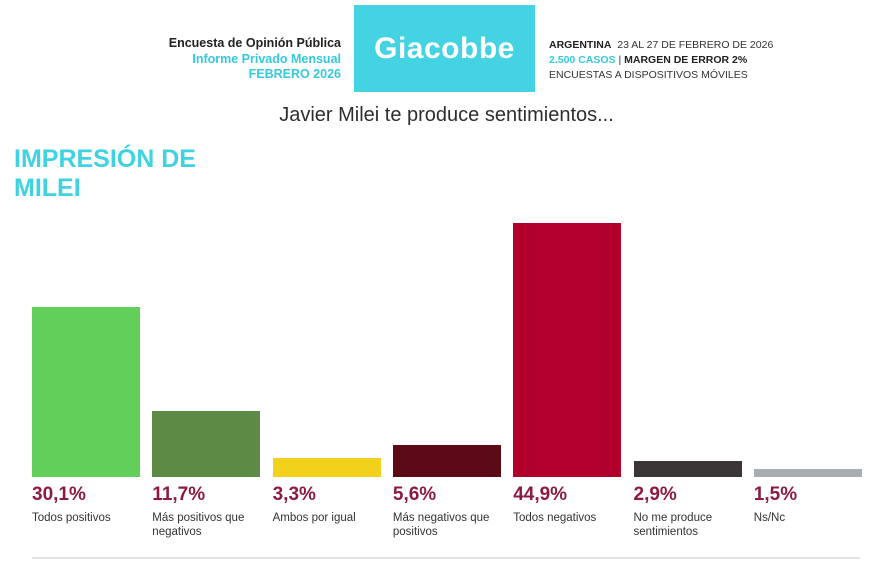  I want to click on category-label: Todos negativos, so click(555, 518).